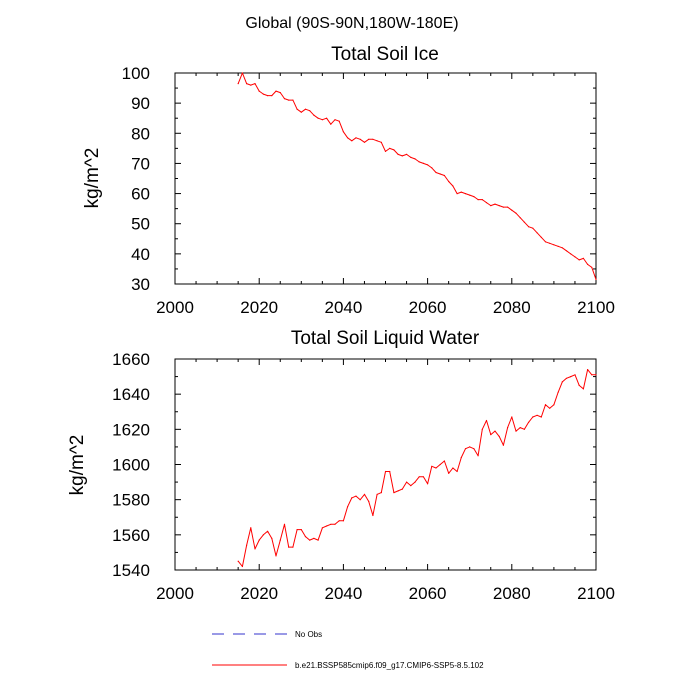 The image size is (700, 700). What do you see at coordinates (140, 254) in the screenshot?
I see `y-tick-label: 40` at bounding box center [140, 254].